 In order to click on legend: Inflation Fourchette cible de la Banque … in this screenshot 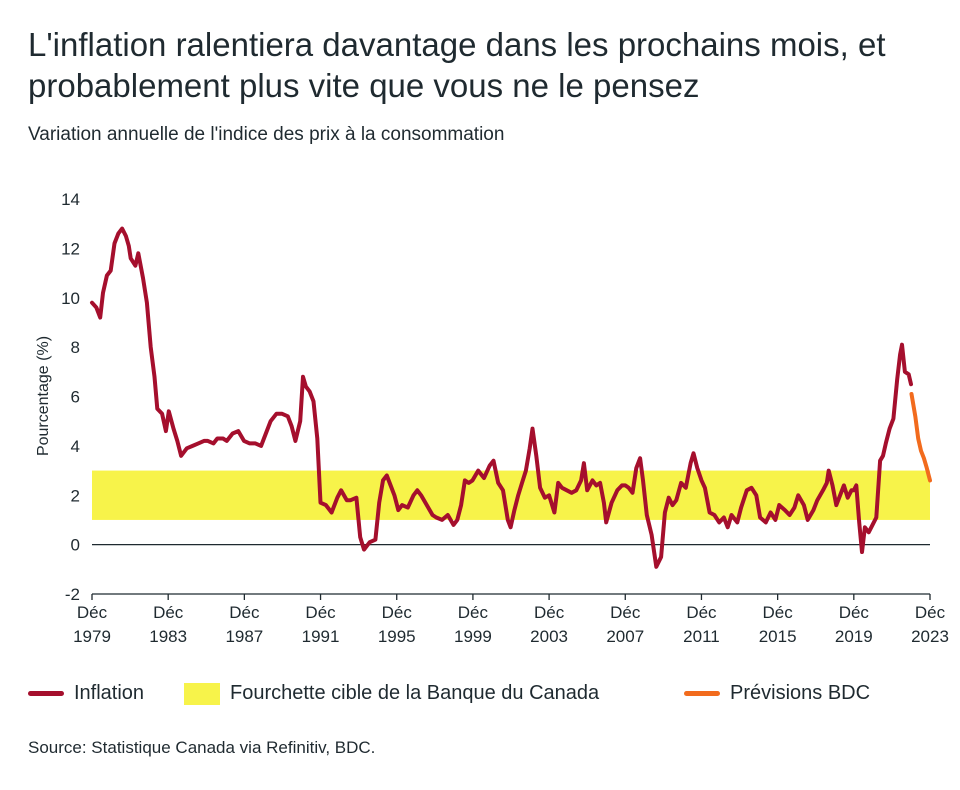, I will do `click(488, 697)`.